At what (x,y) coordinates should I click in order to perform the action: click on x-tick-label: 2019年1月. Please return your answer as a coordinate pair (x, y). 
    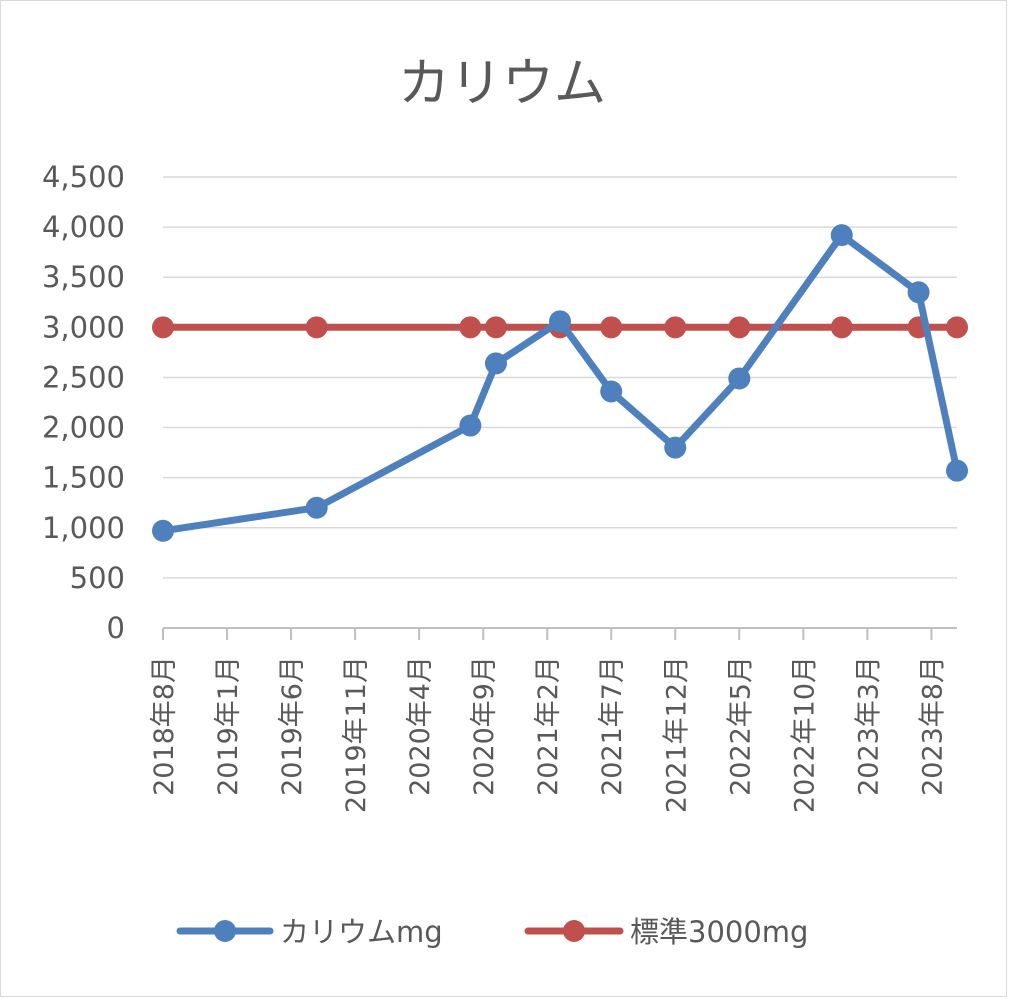
    Looking at the image, I should click on (228, 726).